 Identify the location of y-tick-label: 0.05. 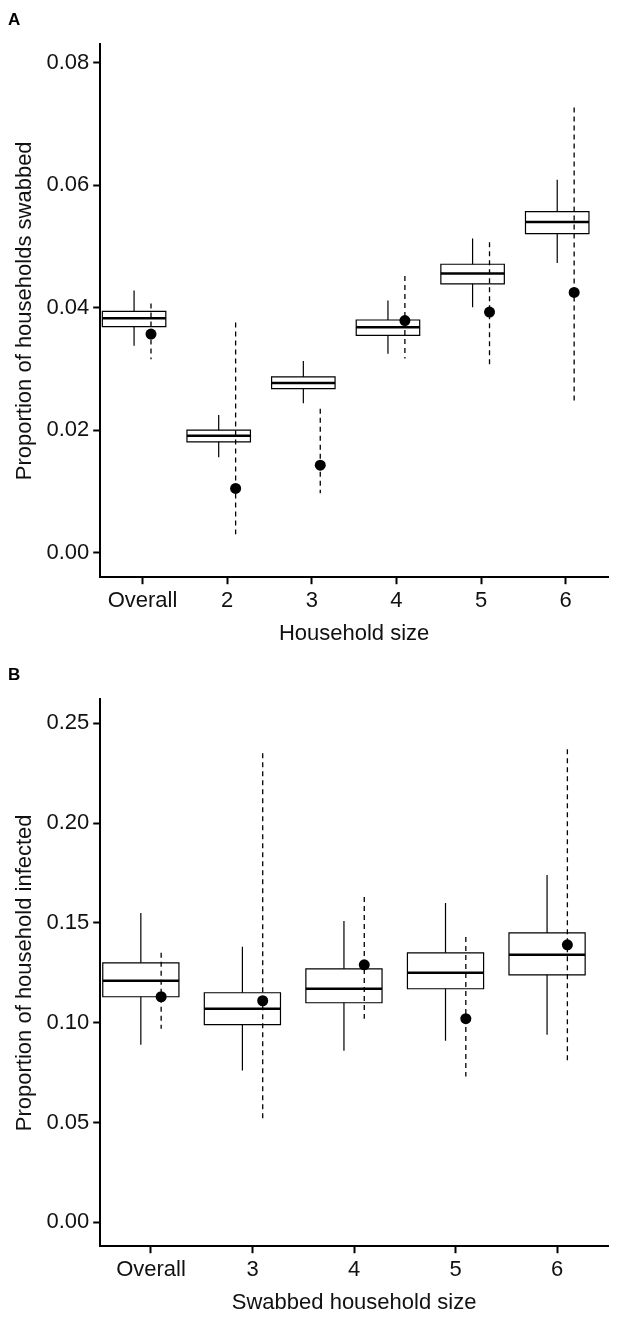
(68, 1121).